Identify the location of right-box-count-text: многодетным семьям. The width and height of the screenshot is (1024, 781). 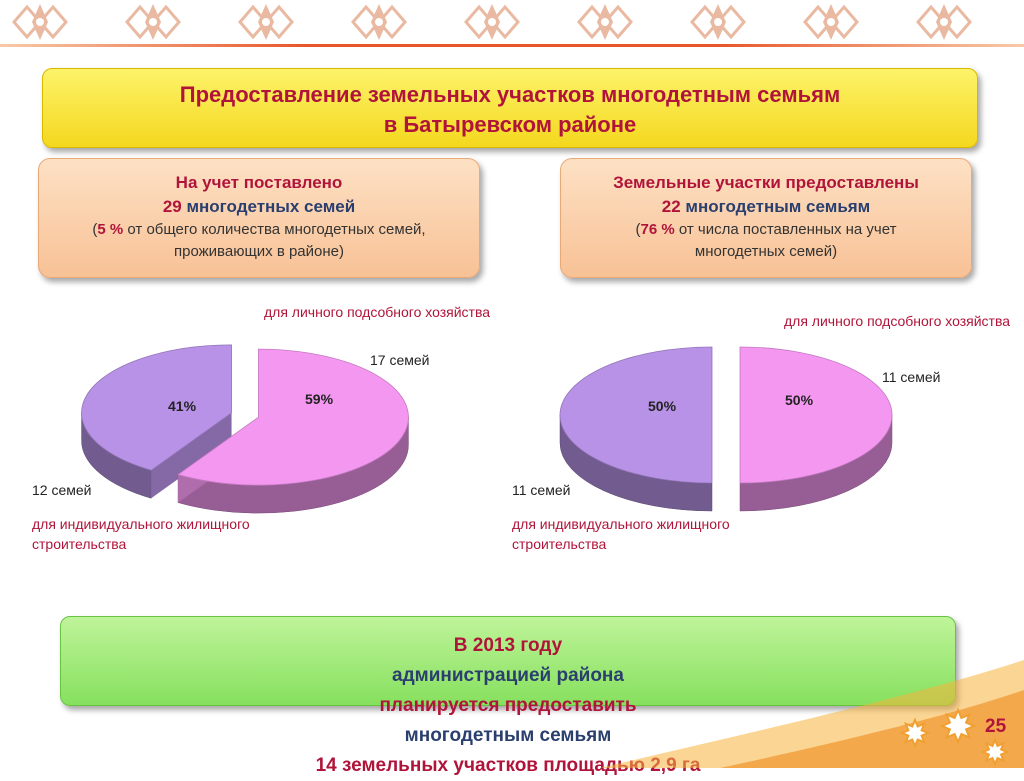
(775, 206).